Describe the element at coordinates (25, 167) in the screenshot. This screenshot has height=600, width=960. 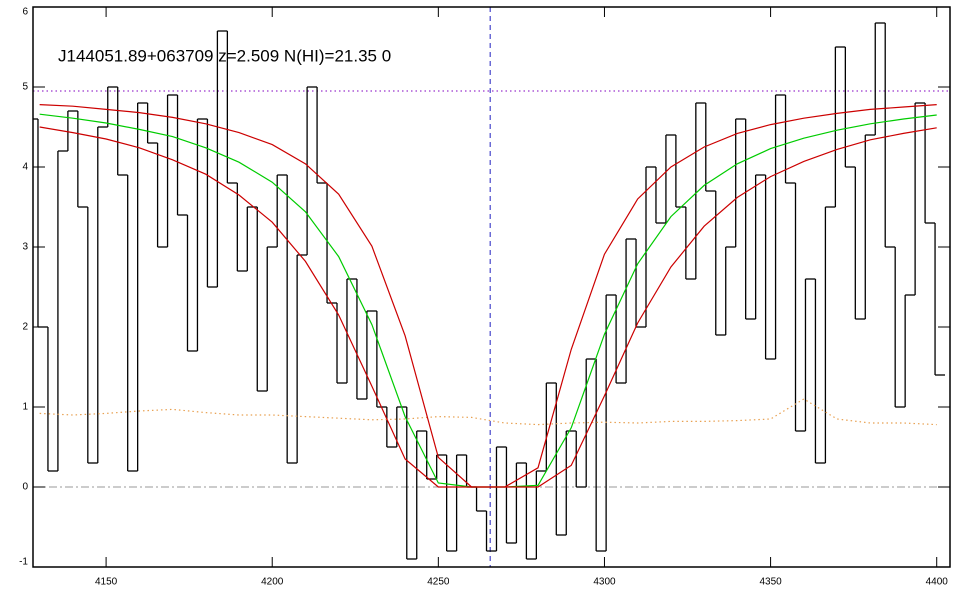
I see `y-tick-label: 4` at that location.